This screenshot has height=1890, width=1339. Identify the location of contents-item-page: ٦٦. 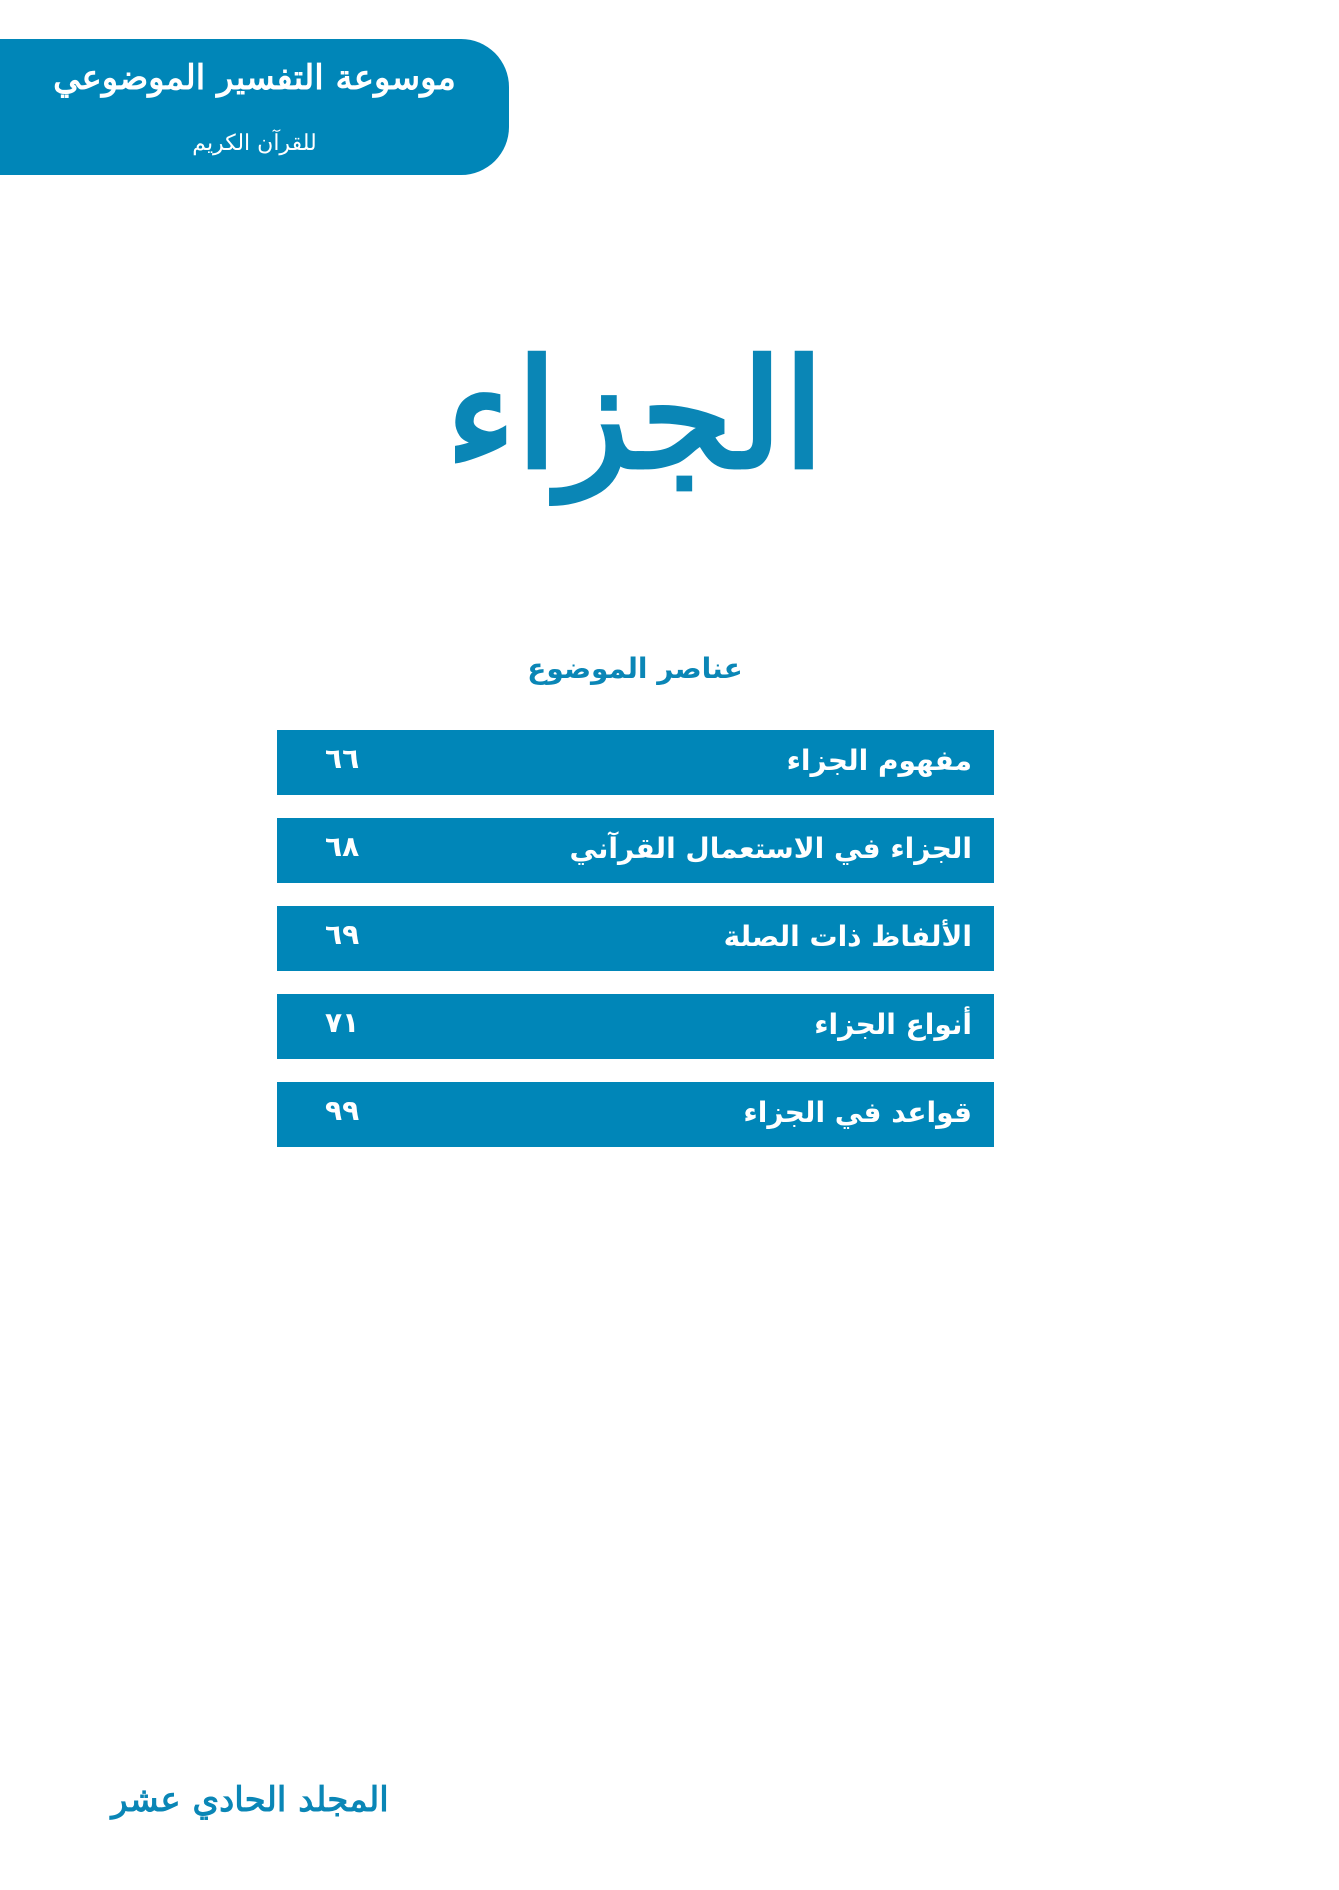
(342, 758).